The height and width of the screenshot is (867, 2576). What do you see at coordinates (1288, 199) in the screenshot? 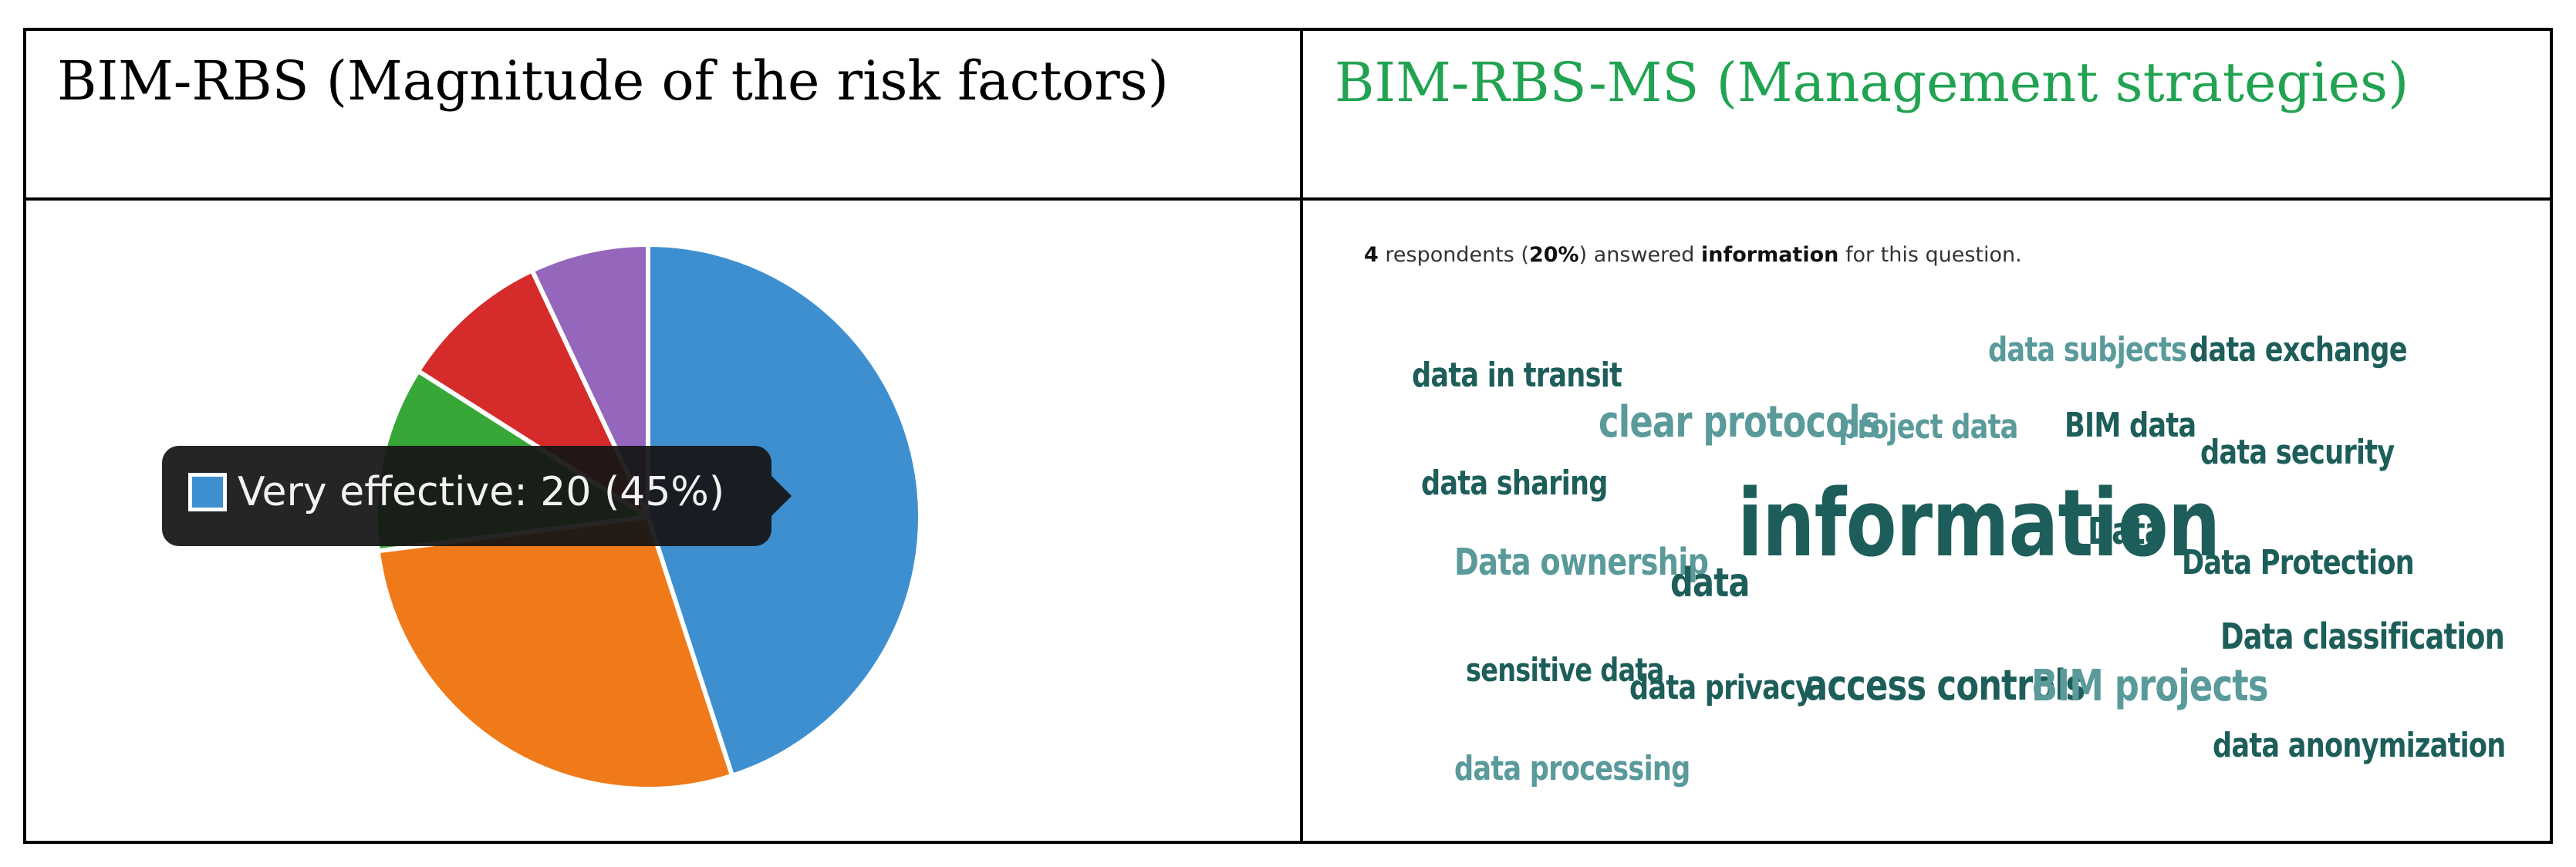
I see `table-row-divider` at bounding box center [1288, 199].